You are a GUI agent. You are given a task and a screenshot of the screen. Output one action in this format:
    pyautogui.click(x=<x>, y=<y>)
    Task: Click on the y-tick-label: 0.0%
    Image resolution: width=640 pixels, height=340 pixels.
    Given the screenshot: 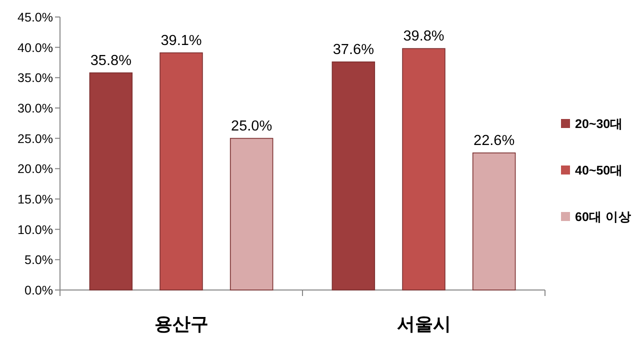 What is the action you would take?
    pyautogui.click(x=38, y=291)
    